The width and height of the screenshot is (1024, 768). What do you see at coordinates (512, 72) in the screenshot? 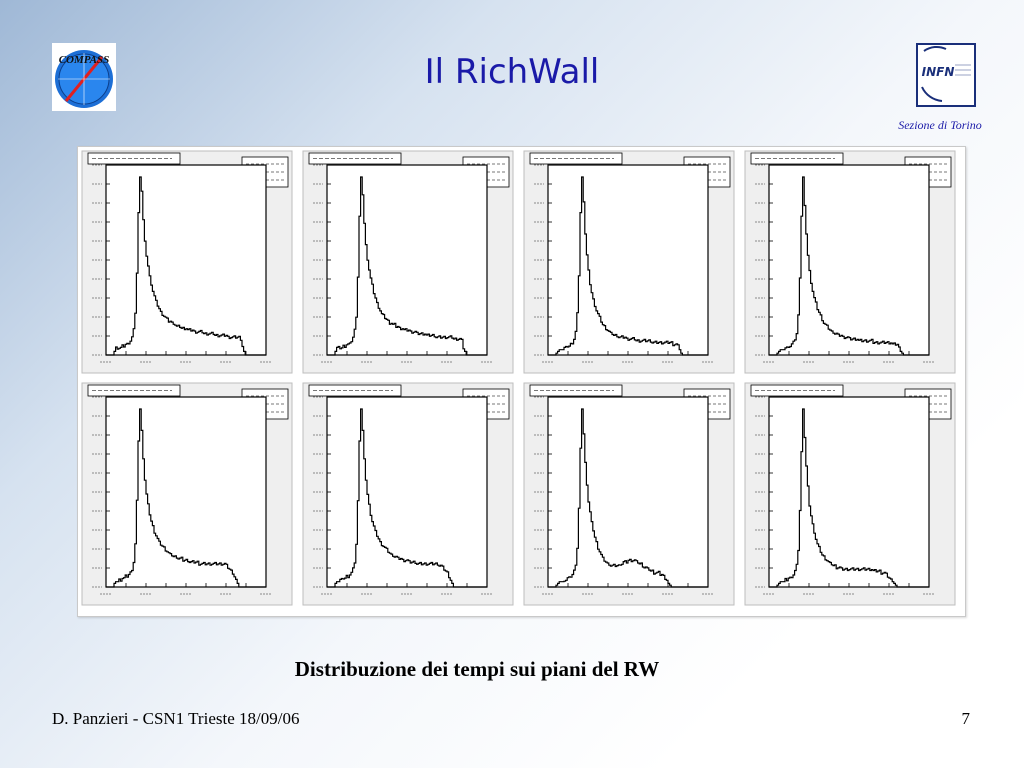
I see `slide-title: Il RichWall` at bounding box center [512, 72].